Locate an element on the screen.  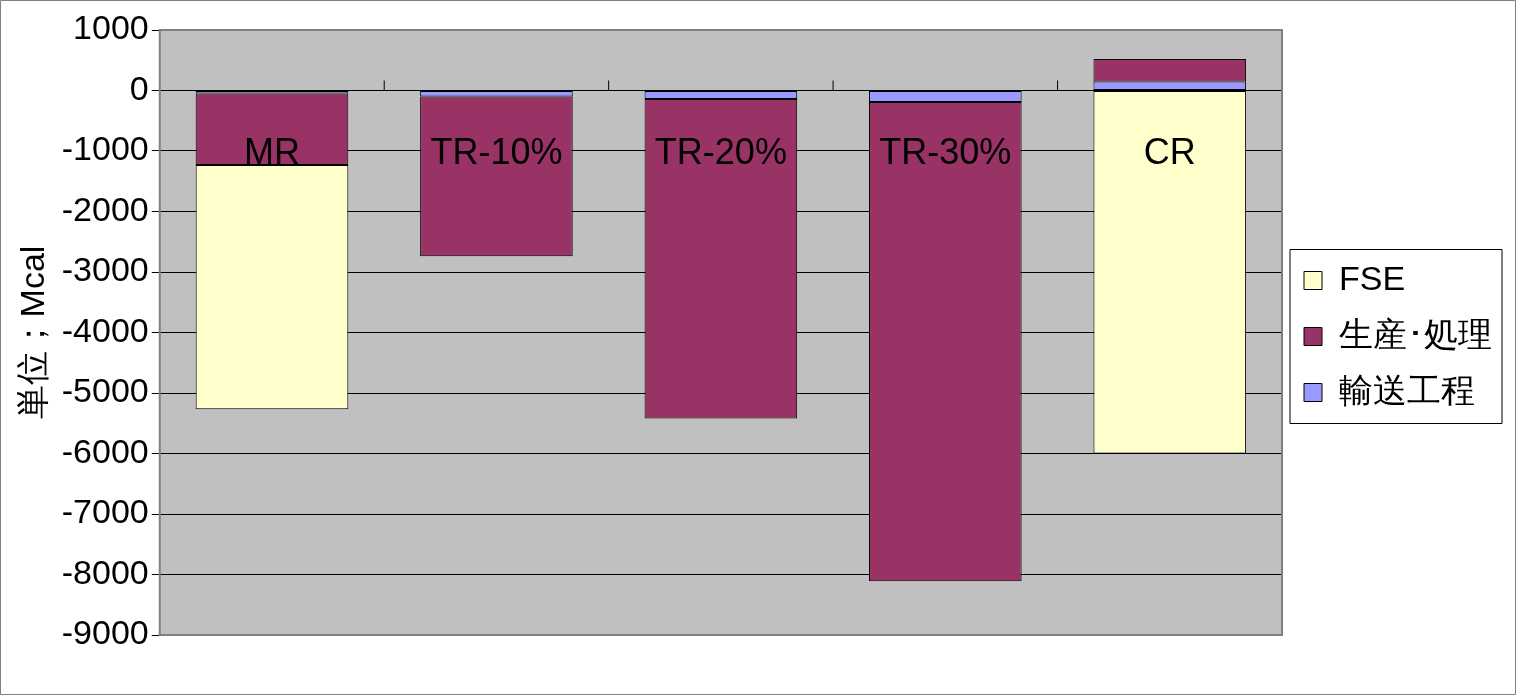
legend-label: 輸送工程 is located at coordinates (1407, 389).